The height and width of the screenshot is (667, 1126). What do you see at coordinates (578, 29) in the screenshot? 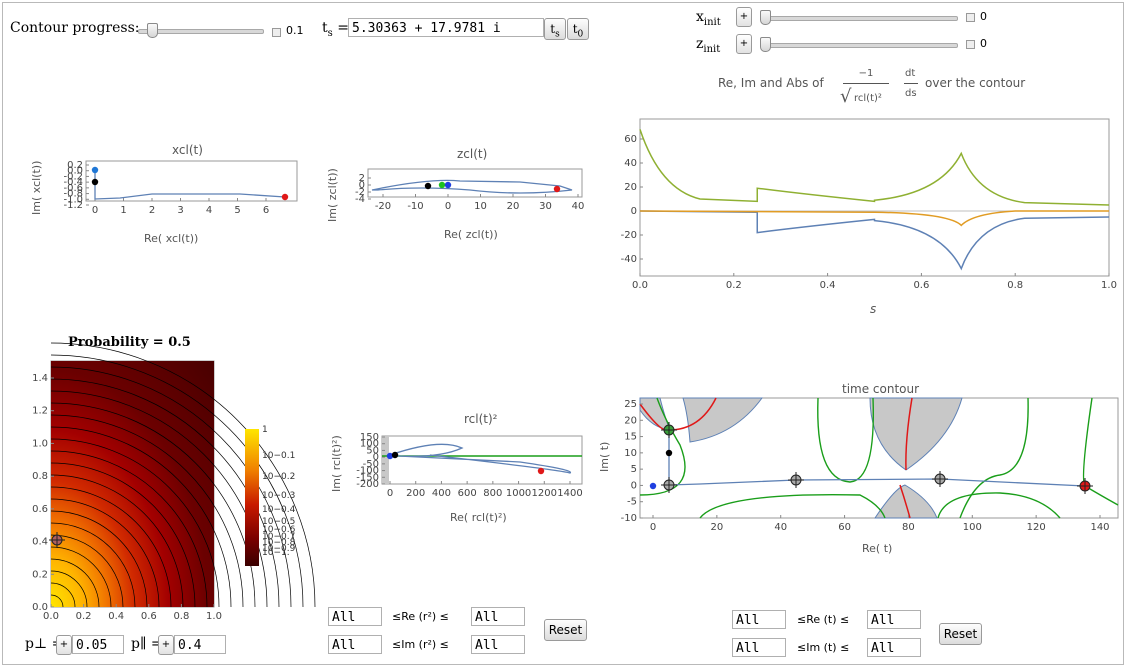
I see `t0-button: t0` at bounding box center [578, 29].